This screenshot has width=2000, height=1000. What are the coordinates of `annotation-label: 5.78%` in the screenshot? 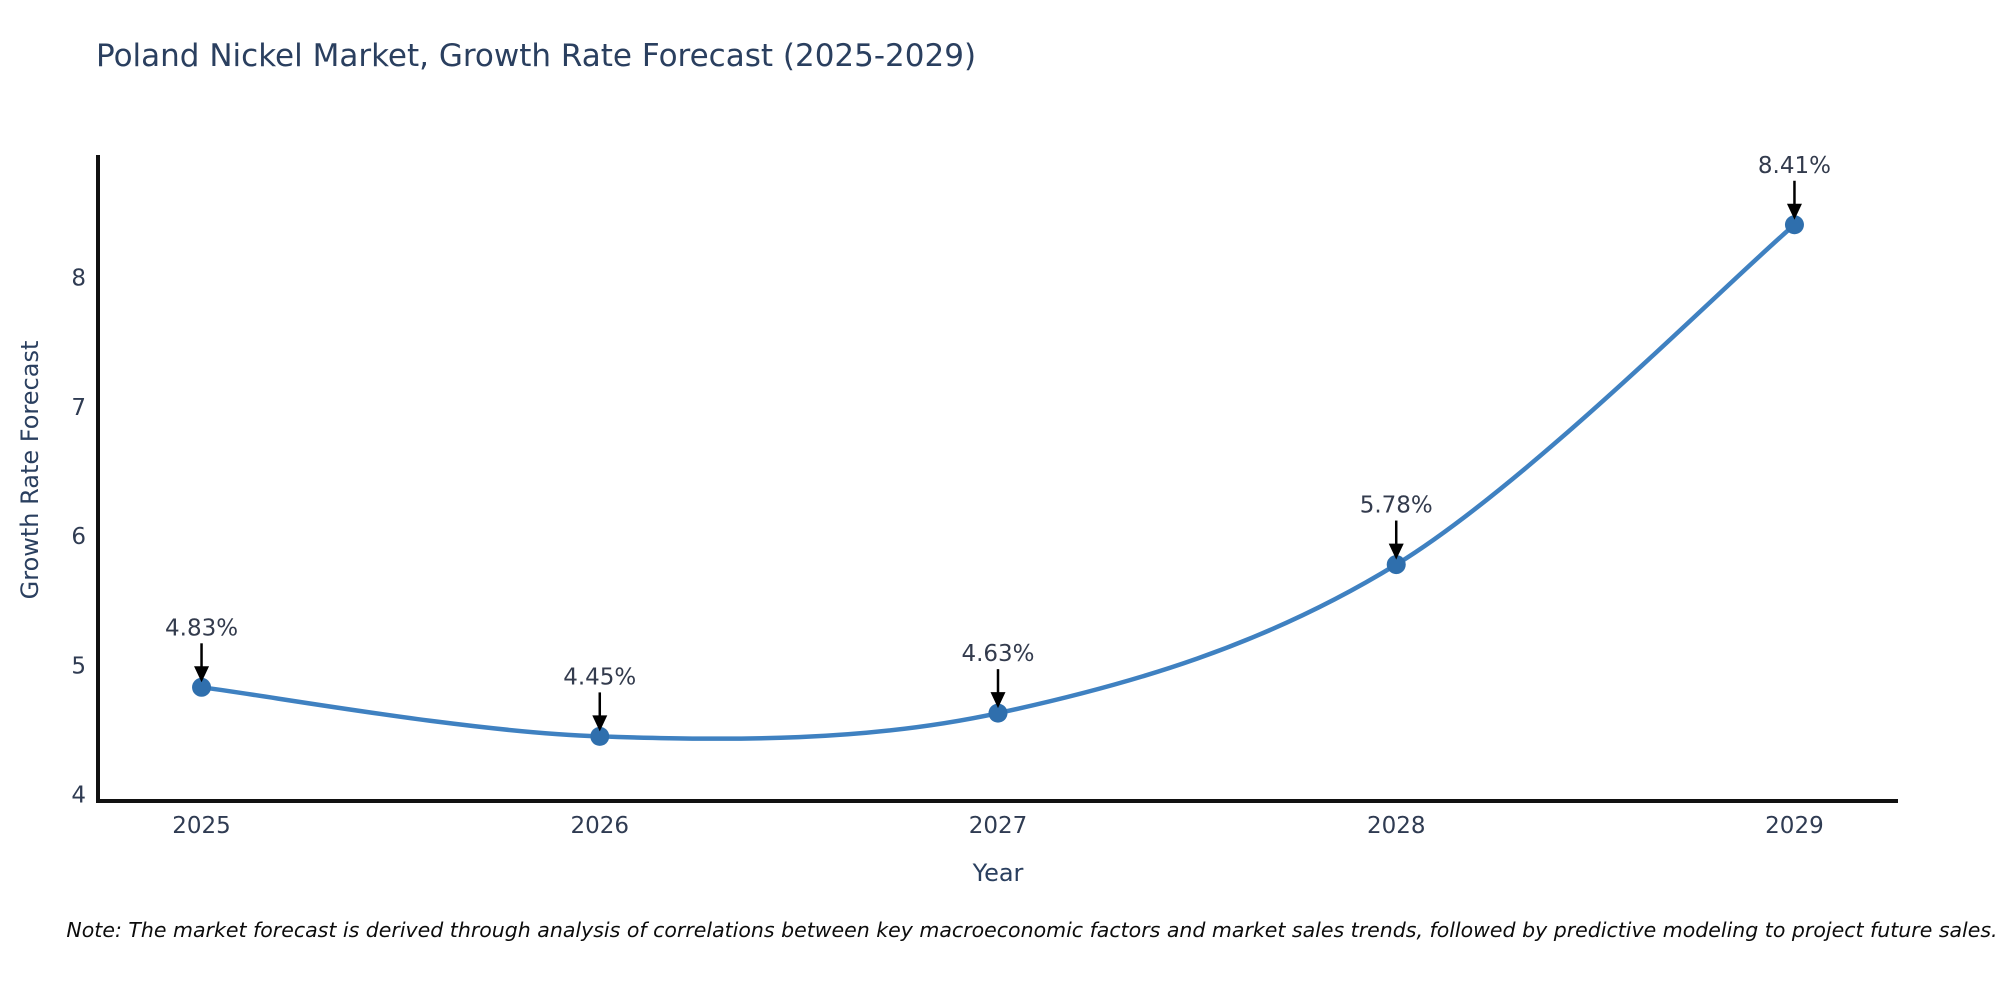 It's located at (1396, 506).